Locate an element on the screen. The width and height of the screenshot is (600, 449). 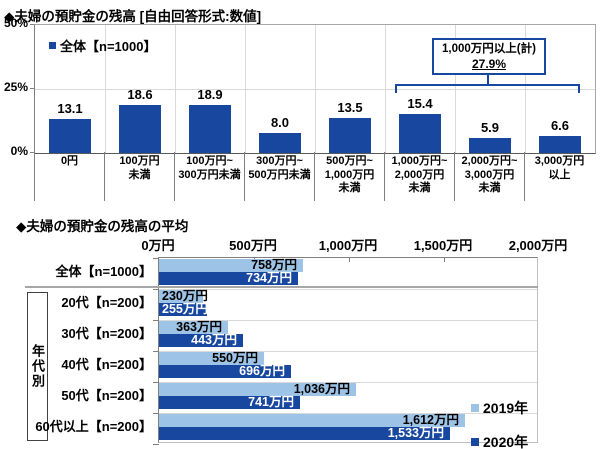
legend-item: 2019年 is located at coordinates (499, 408).